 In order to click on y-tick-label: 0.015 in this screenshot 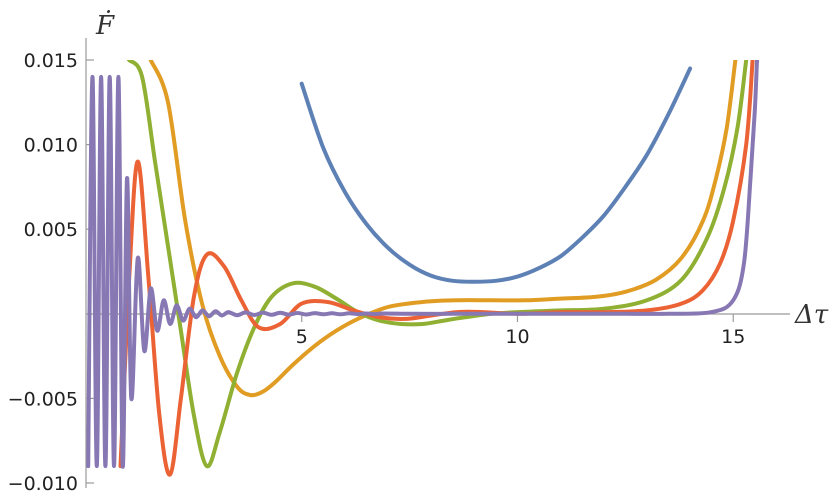, I will do `click(51, 61)`.